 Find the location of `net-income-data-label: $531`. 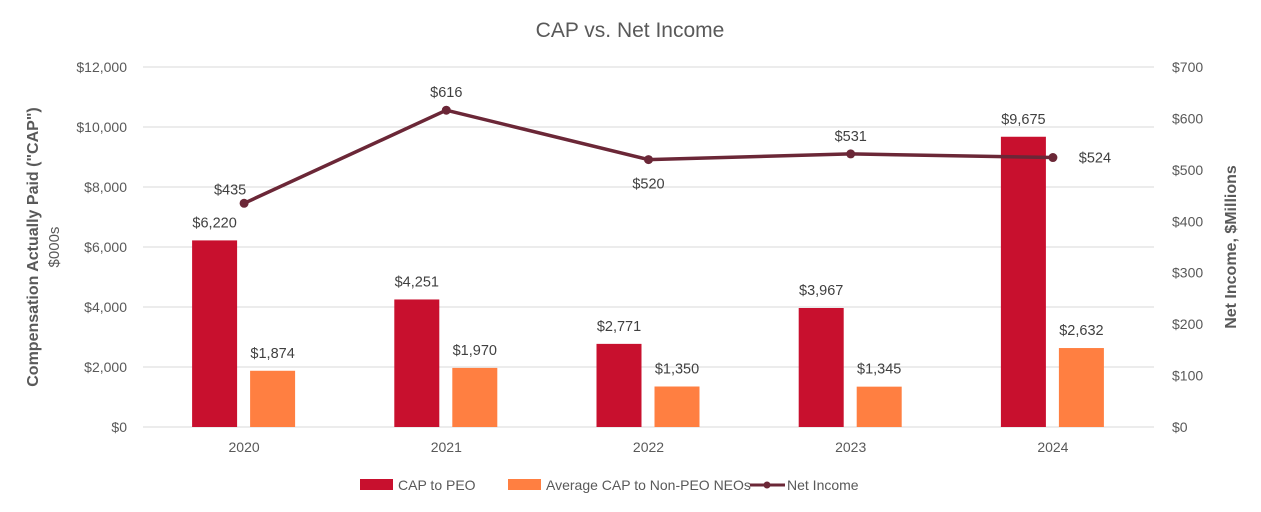

net-income-data-label: $531 is located at coordinates (851, 137).